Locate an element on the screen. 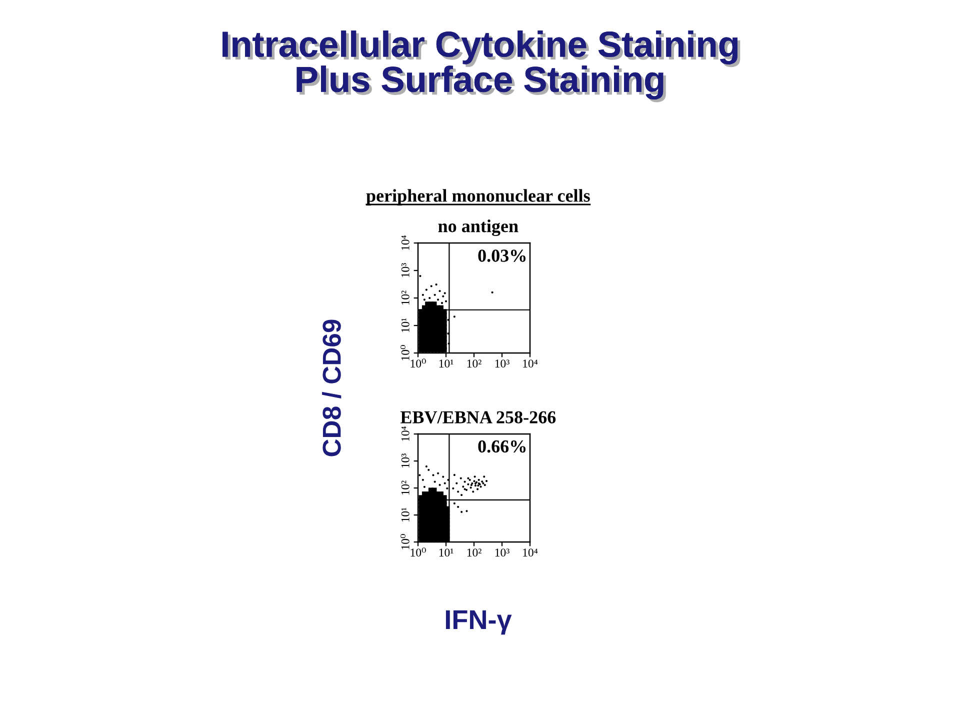  annotation: 0.66% is located at coordinates (502, 446).